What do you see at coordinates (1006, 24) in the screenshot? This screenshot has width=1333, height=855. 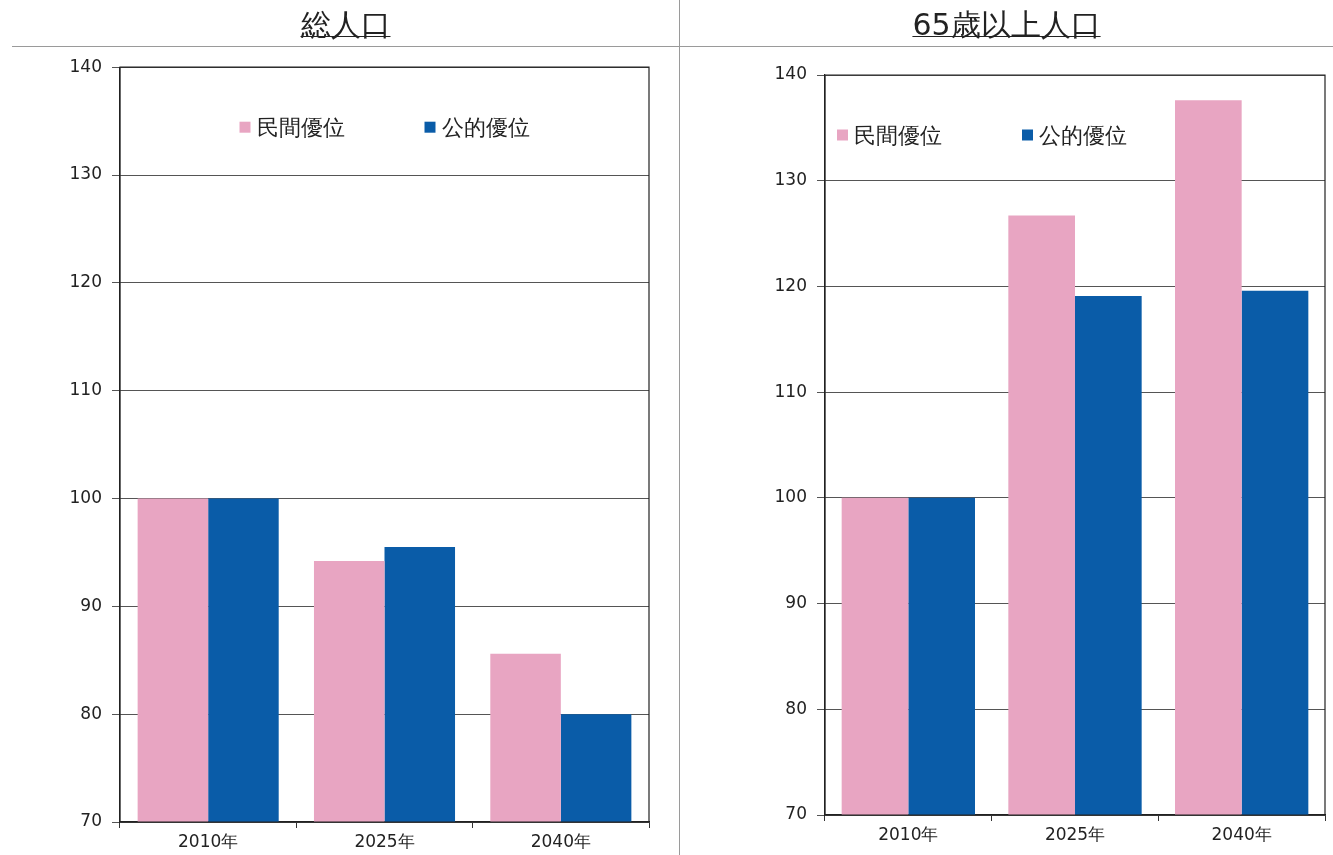 I see `chart-title: 65歳以上人口` at bounding box center [1006, 24].